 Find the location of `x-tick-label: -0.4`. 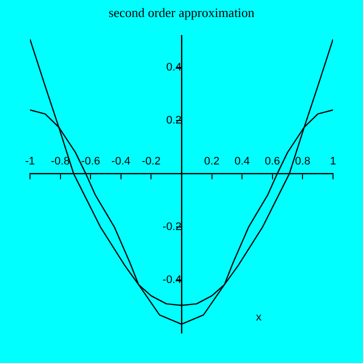

x-tick-label: -0.4 is located at coordinates (120, 161).